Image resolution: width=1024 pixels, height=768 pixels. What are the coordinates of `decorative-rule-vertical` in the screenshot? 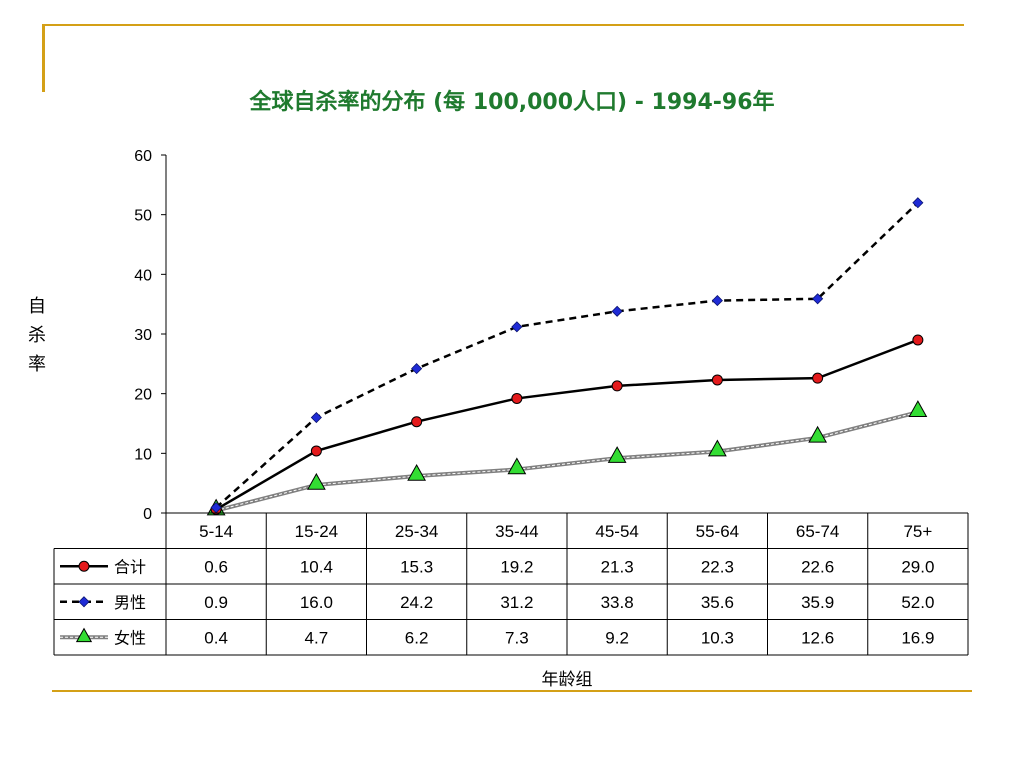 It's located at (43, 58).